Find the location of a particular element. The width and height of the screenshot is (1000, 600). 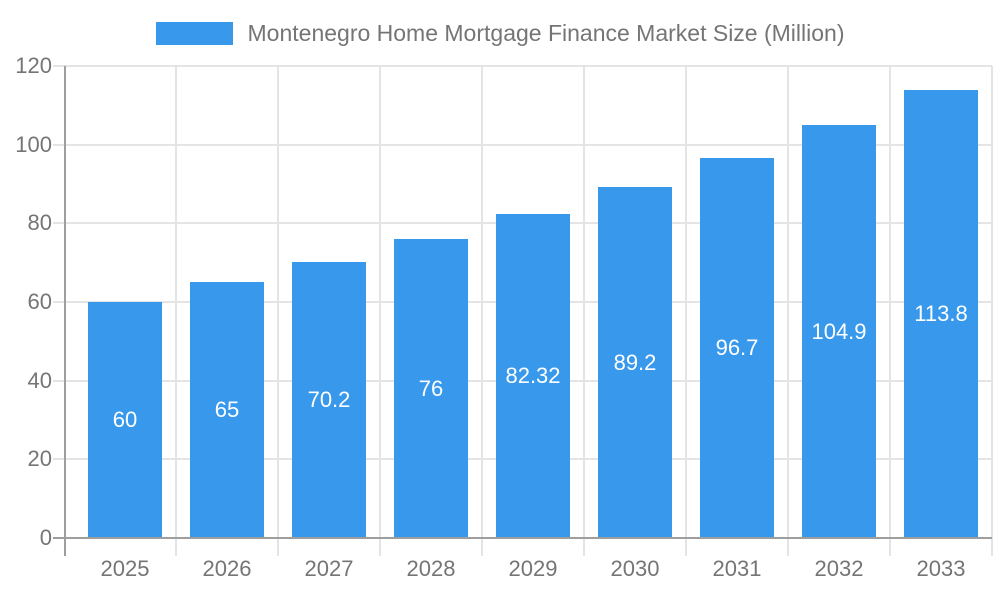

bar: 113.8 is located at coordinates (941, 314).